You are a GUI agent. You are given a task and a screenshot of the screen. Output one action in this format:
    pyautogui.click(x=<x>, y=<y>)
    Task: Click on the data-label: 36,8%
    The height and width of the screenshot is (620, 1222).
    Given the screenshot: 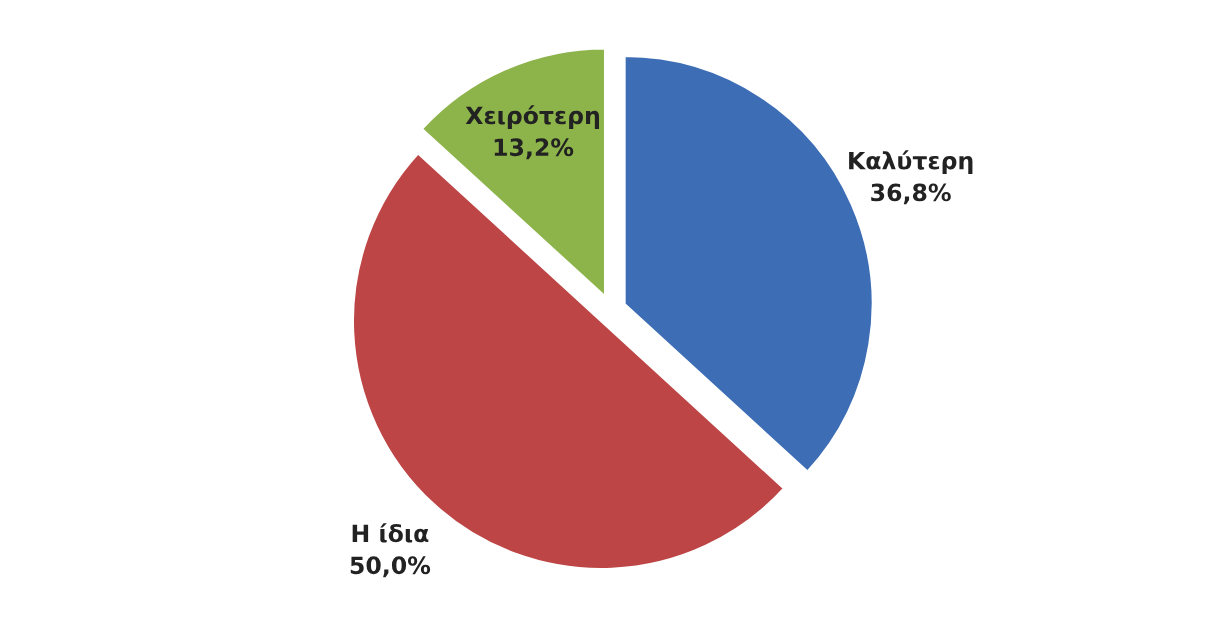 What is the action you would take?
    pyautogui.click(x=911, y=194)
    